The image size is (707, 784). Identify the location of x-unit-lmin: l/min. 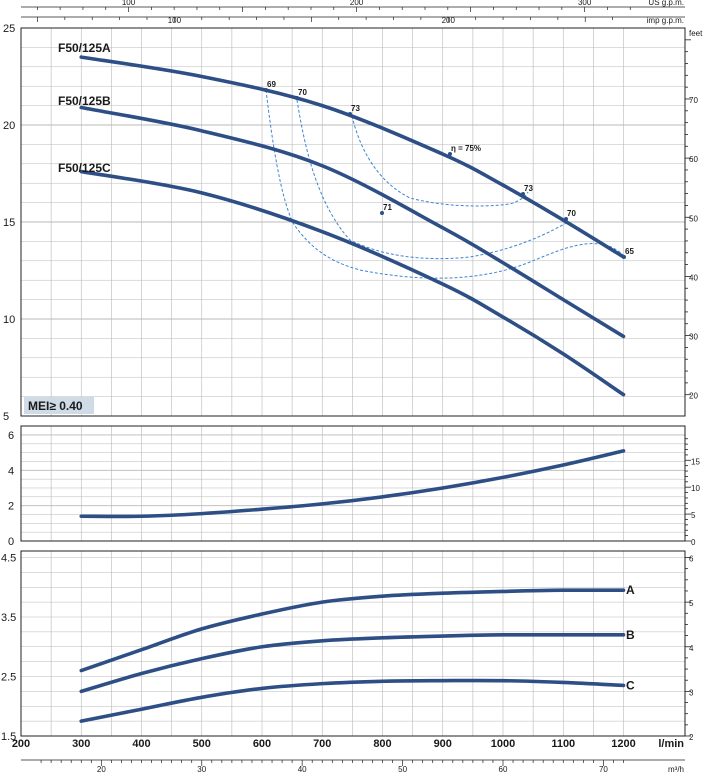
(671, 744).